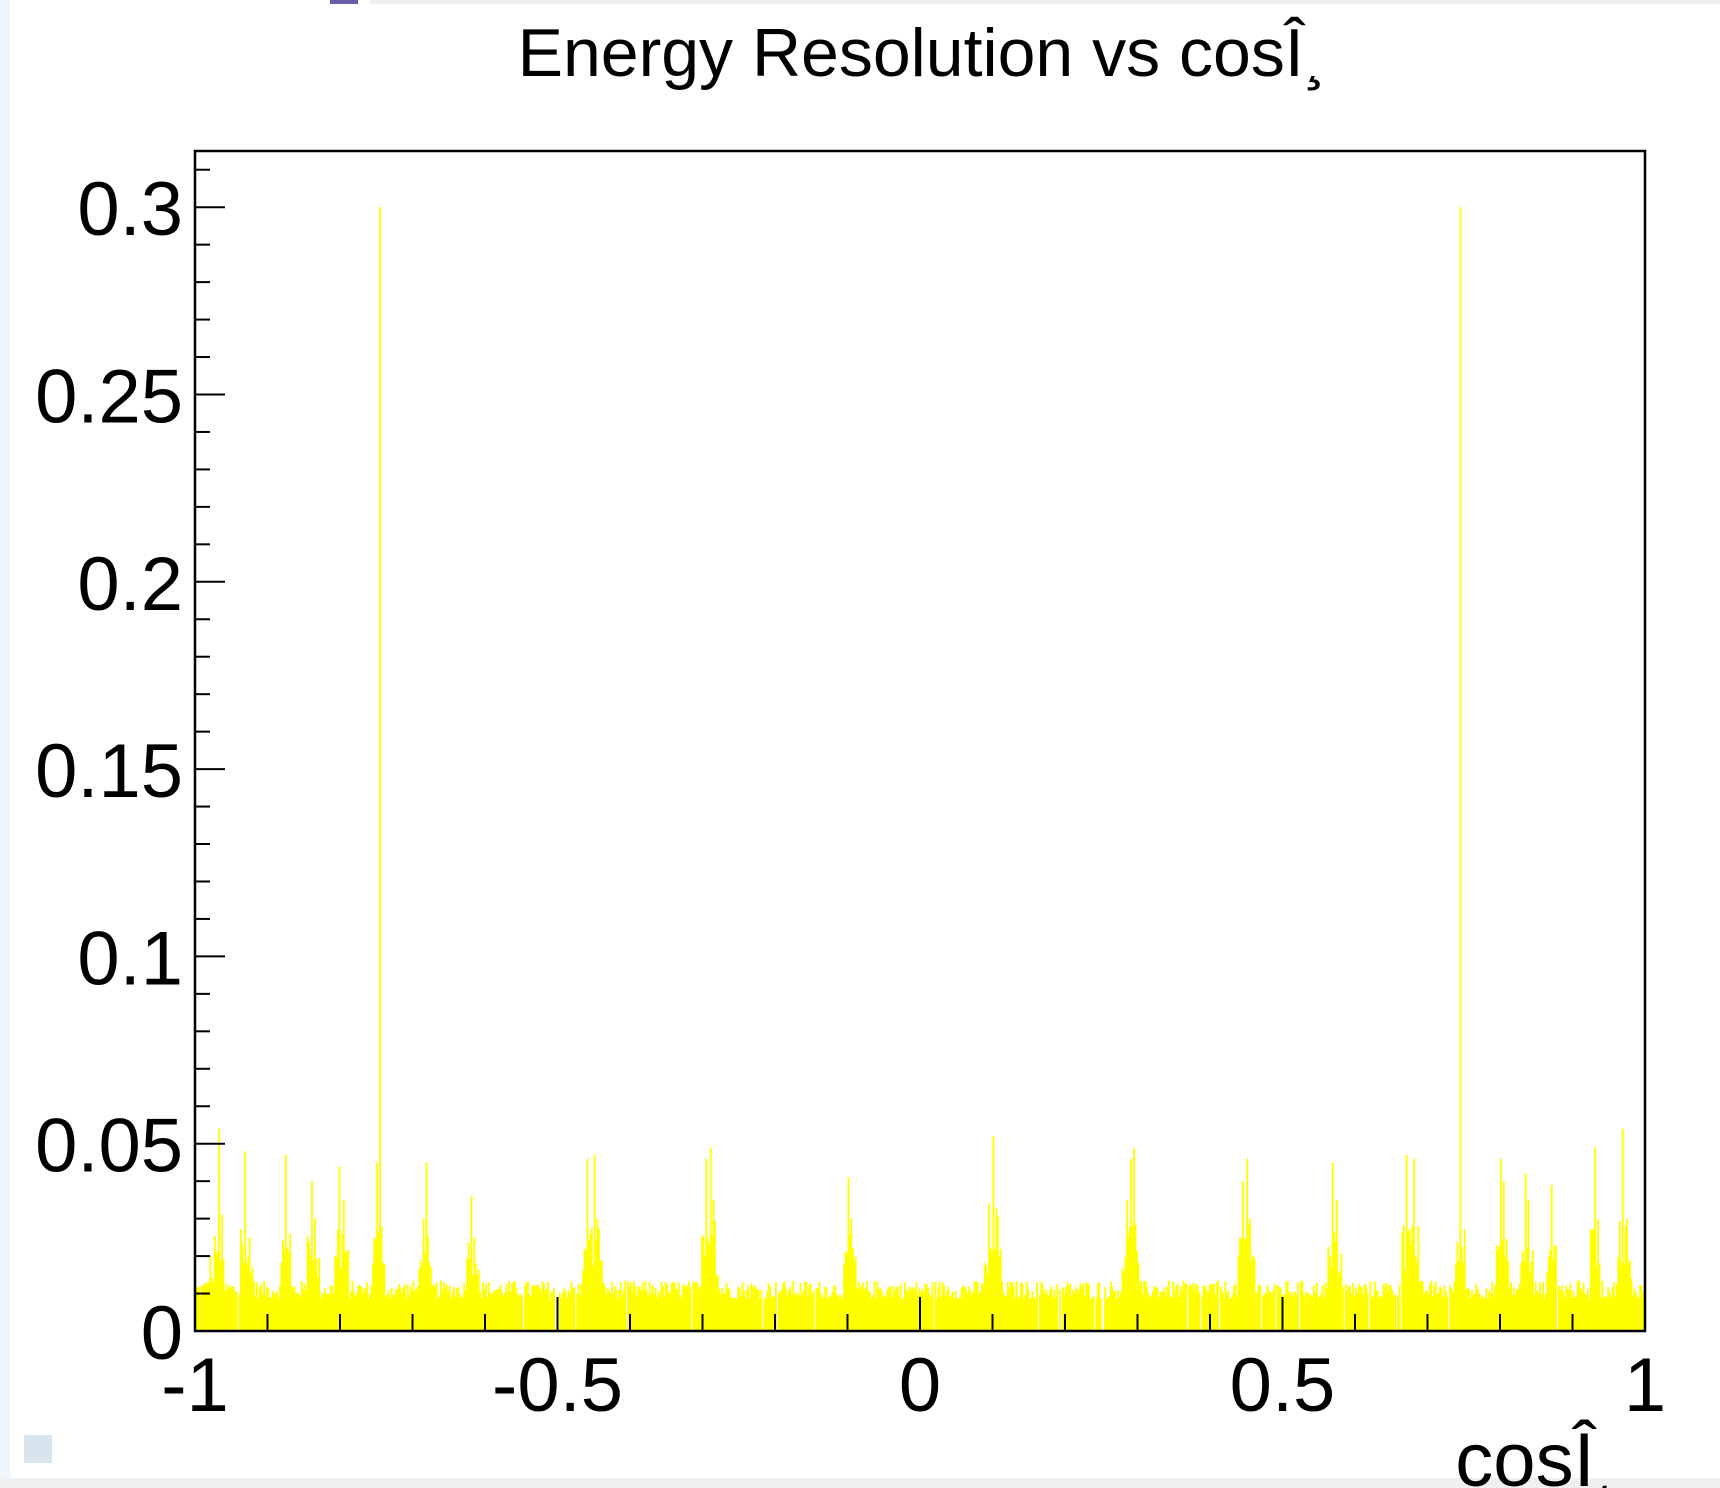  What do you see at coordinates (162, 1333) in the screenshot?
I see `y-tick-label: 0` at bounding box center [162, 1333].